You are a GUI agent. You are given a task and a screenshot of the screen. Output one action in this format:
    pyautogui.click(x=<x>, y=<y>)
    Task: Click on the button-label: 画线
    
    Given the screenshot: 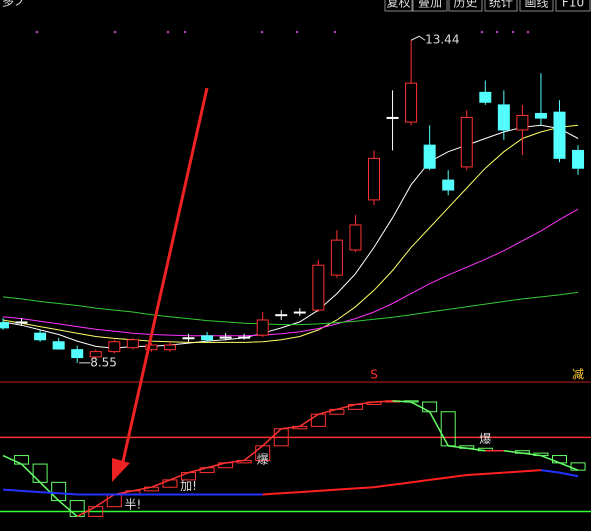 What is the action you would take?
    pyautogui.click(x=536, y=5)
    